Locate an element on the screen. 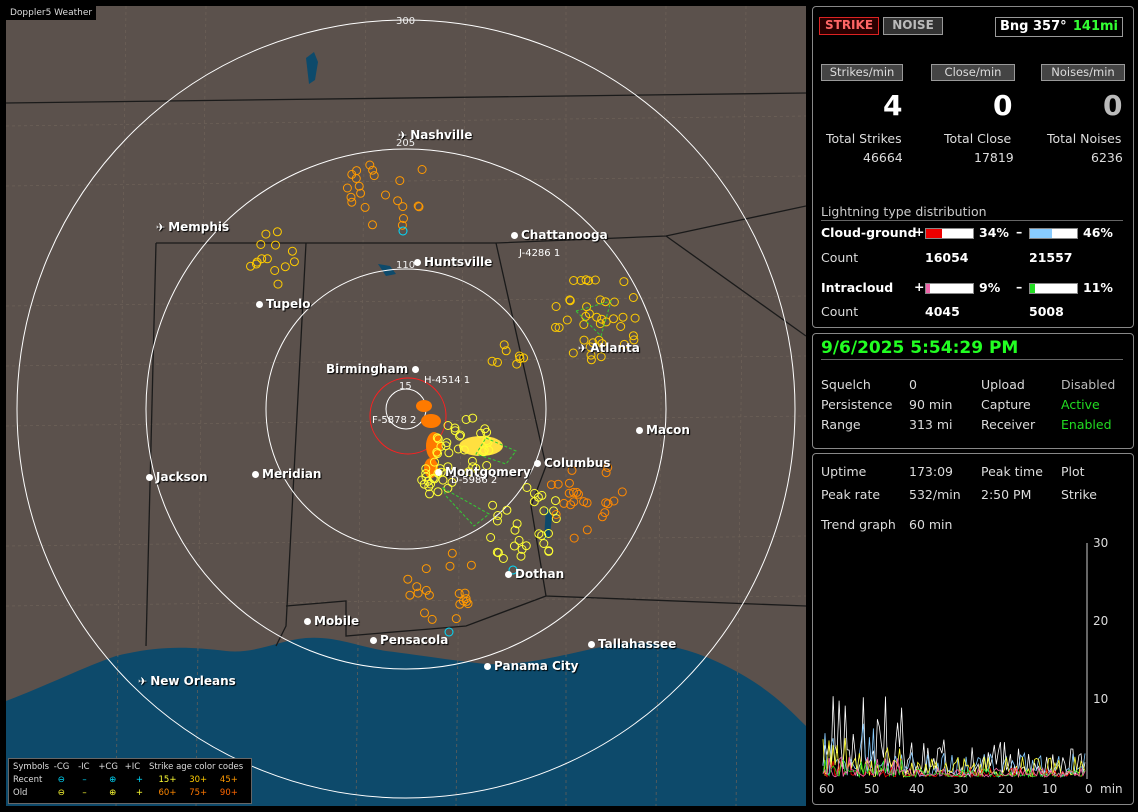  ic-count-label: Count is located at coordinates (840, 311).